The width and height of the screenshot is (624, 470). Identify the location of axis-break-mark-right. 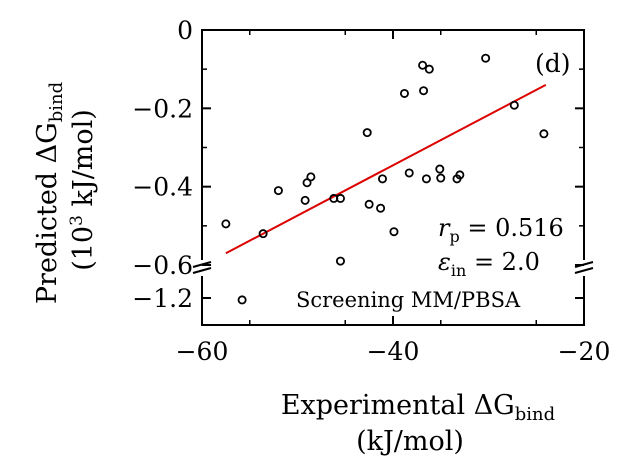
(584, 270).